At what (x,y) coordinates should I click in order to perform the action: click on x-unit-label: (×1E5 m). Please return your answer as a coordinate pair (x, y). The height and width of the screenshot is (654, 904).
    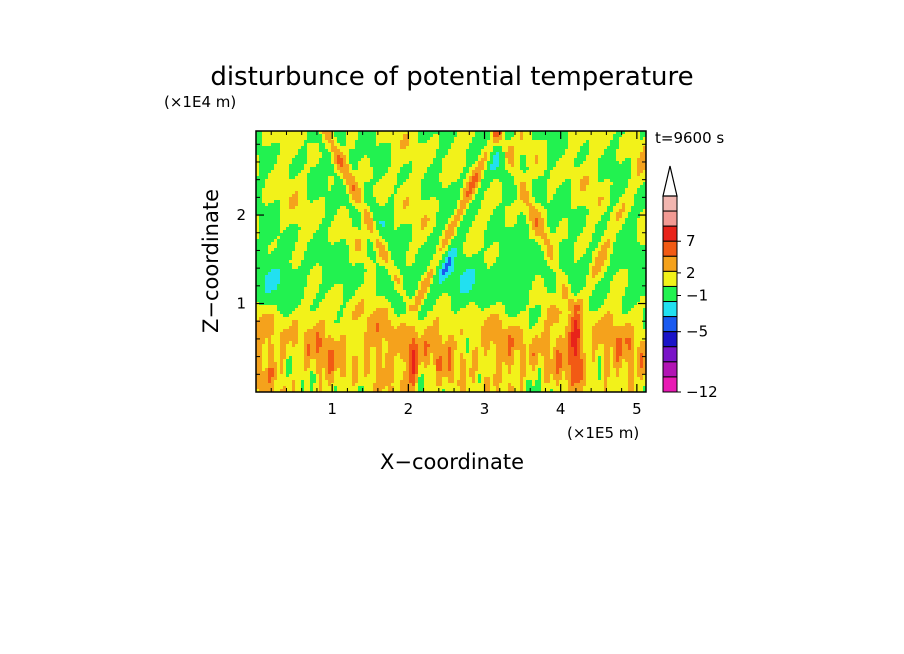
    Looking at the image, I should click on (603, 433).